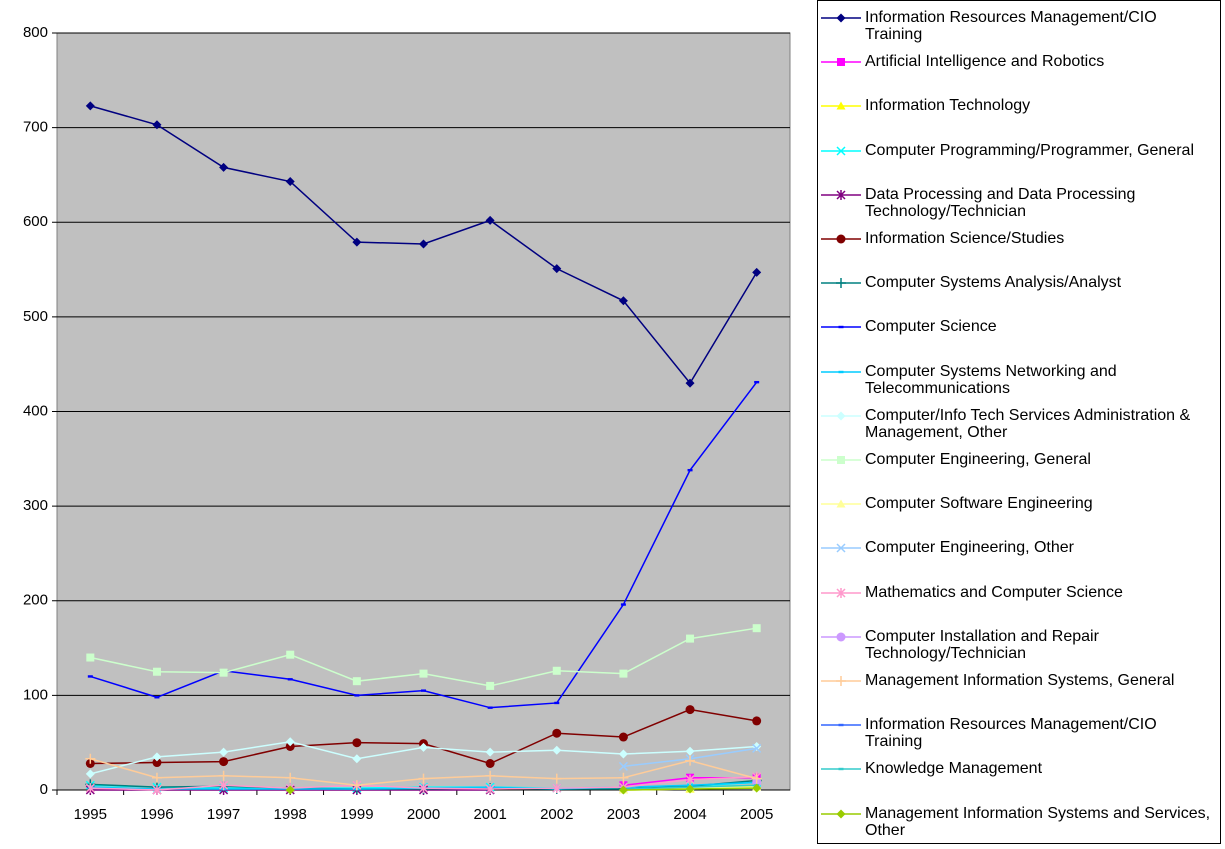 The height and width of the screenshot is (849, 1225). Describe the element at coordinates (1018, 340) in the screenshot. I see `legend-entry: Computer Science` at that location.